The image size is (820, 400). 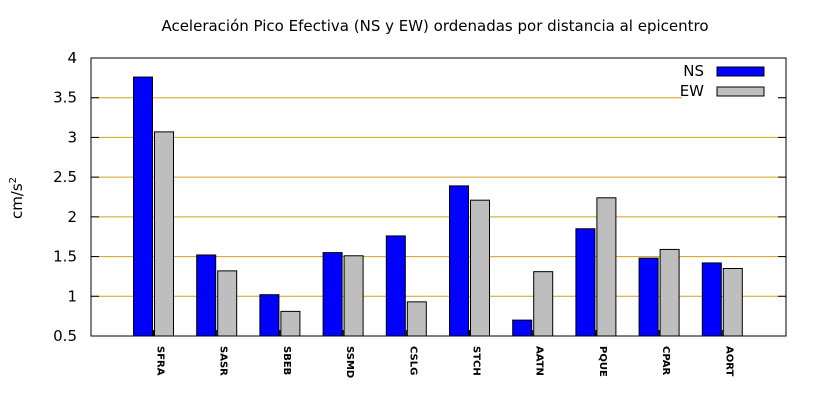 What do you see at coordinates (665, 360) in the screenshot?
I see `x-tick-label: CPAR` at bounding box center [665, 360].